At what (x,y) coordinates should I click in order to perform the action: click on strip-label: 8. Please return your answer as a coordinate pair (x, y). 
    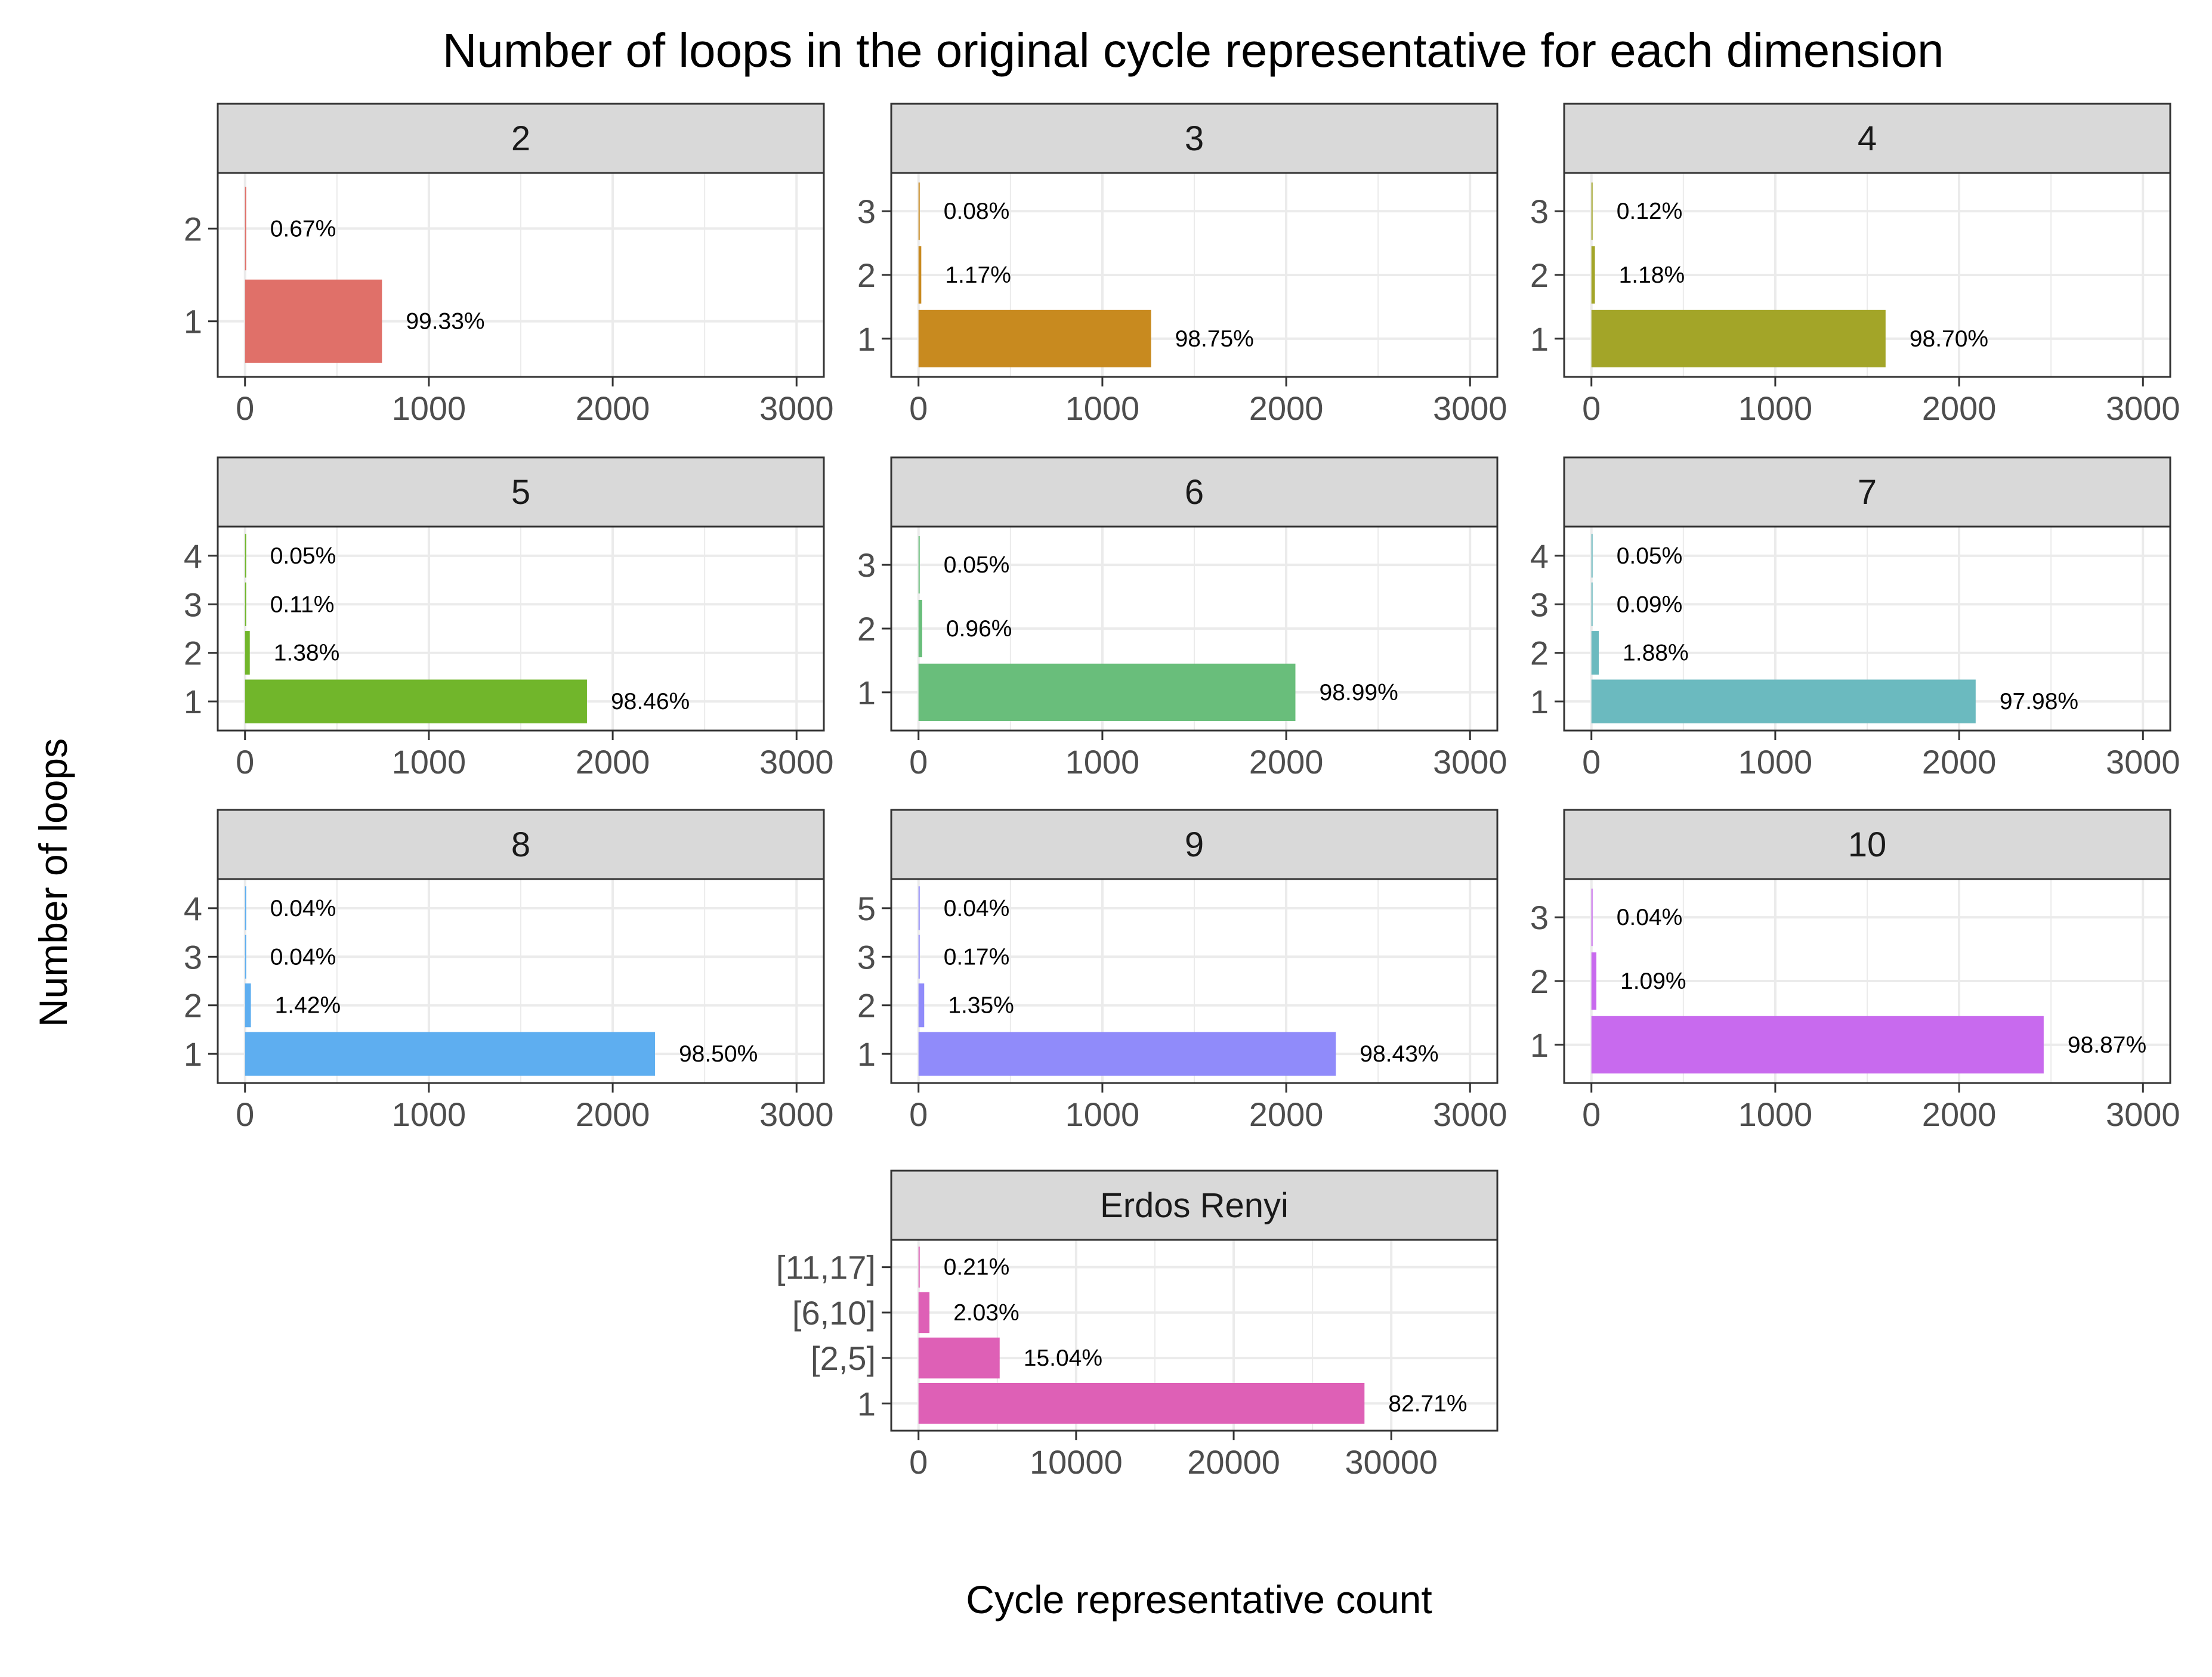
    Looking at the image, I should click on (520, 845).